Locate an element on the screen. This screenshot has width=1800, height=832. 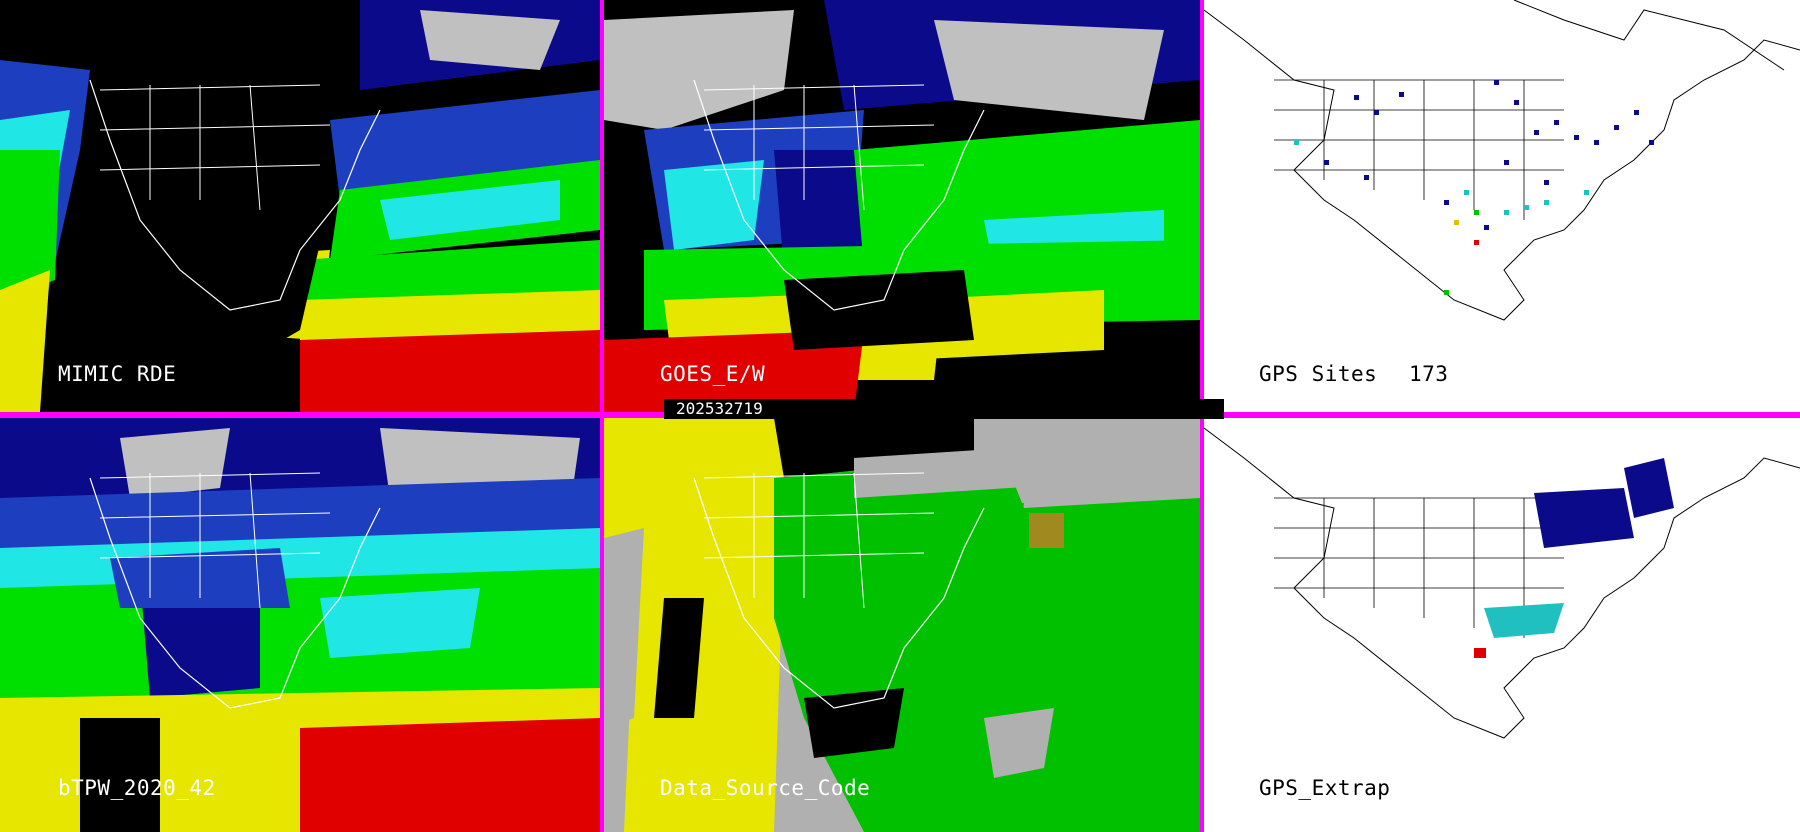
mimic-rde-label: MIMIC RDE is located at coordinates (117, 374).